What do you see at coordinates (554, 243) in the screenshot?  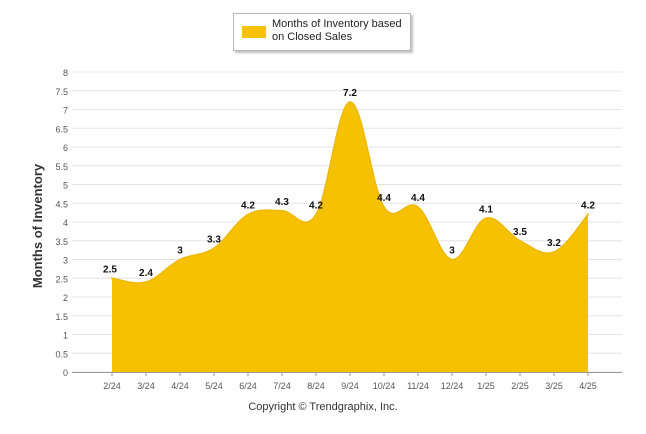 I see `data-label: 3.2` at bounding box center [554, 243].